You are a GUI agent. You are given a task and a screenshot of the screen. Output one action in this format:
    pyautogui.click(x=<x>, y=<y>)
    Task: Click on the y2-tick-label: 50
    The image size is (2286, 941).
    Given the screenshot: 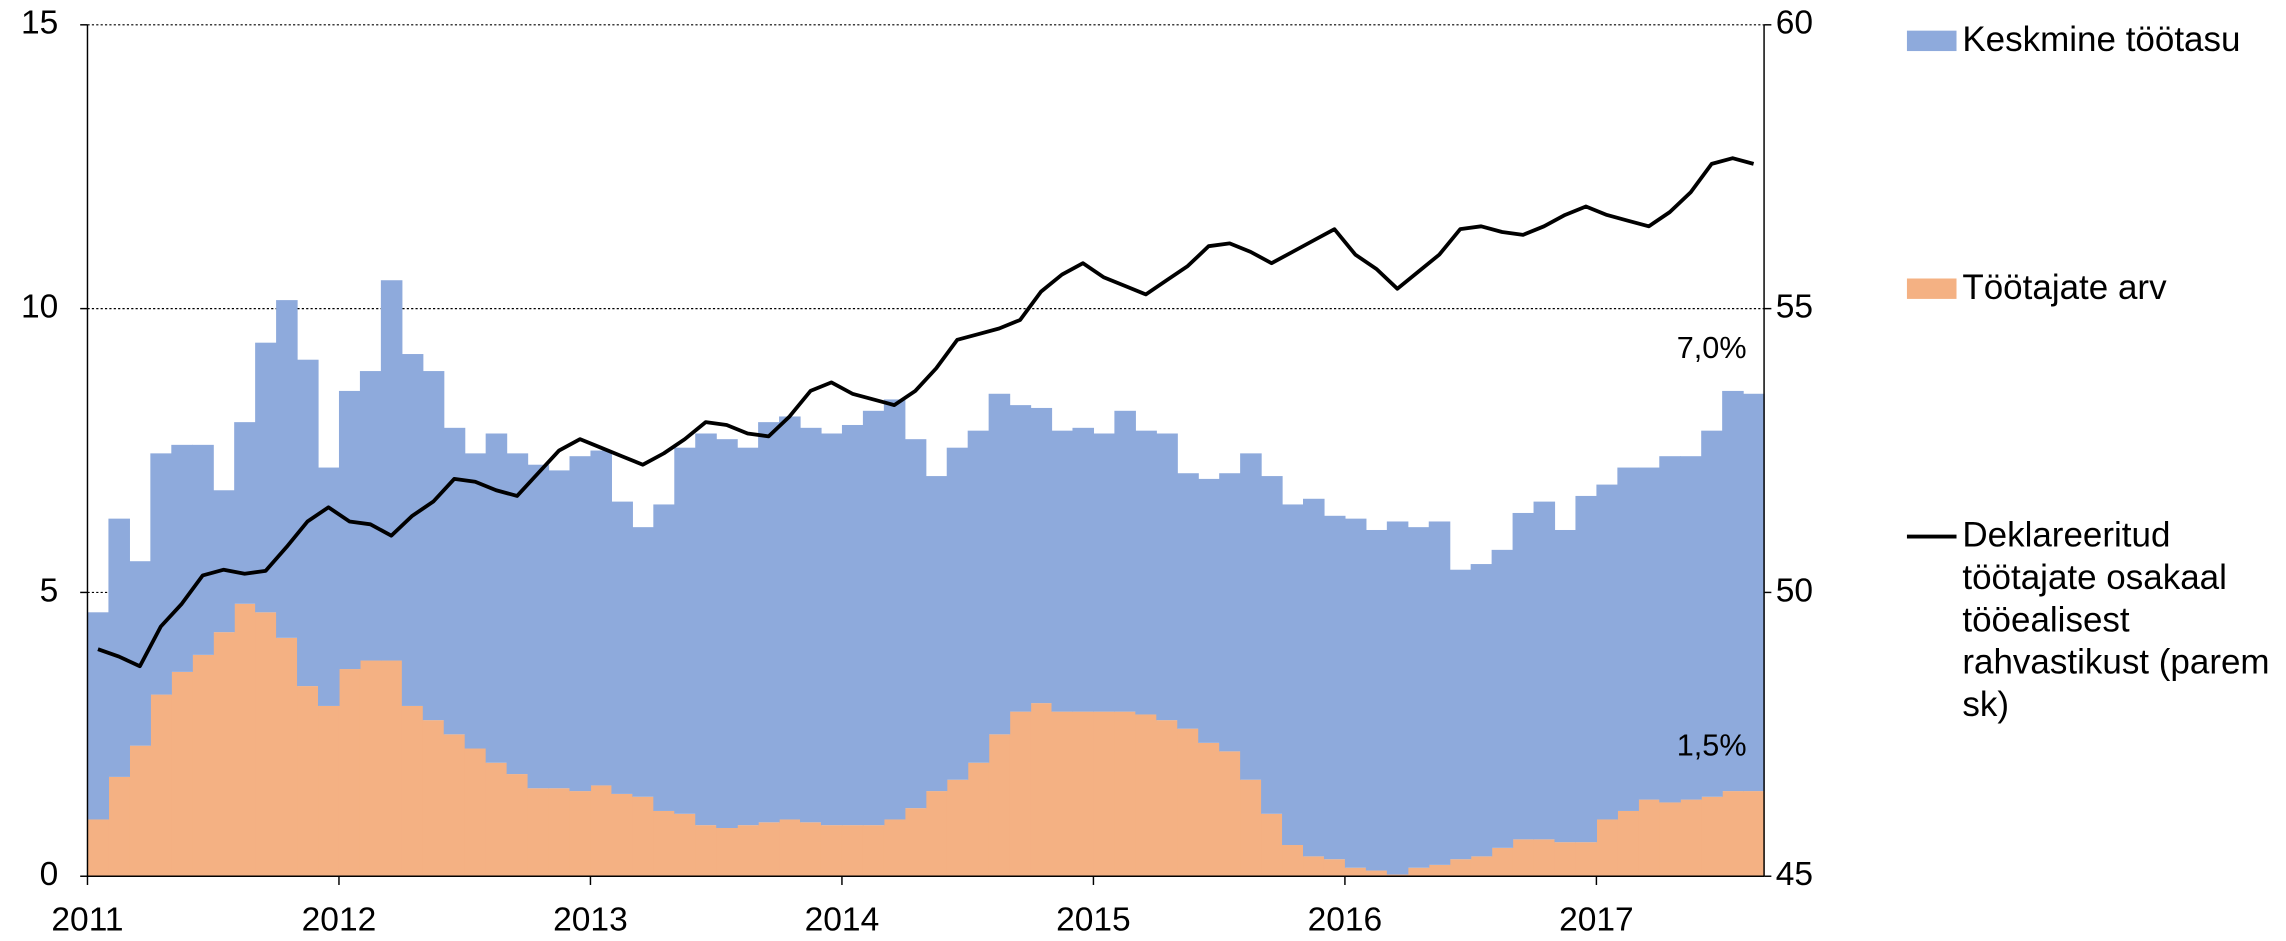 What is the action you would take?
    pyautogui.click(x=1794, y=590)
    